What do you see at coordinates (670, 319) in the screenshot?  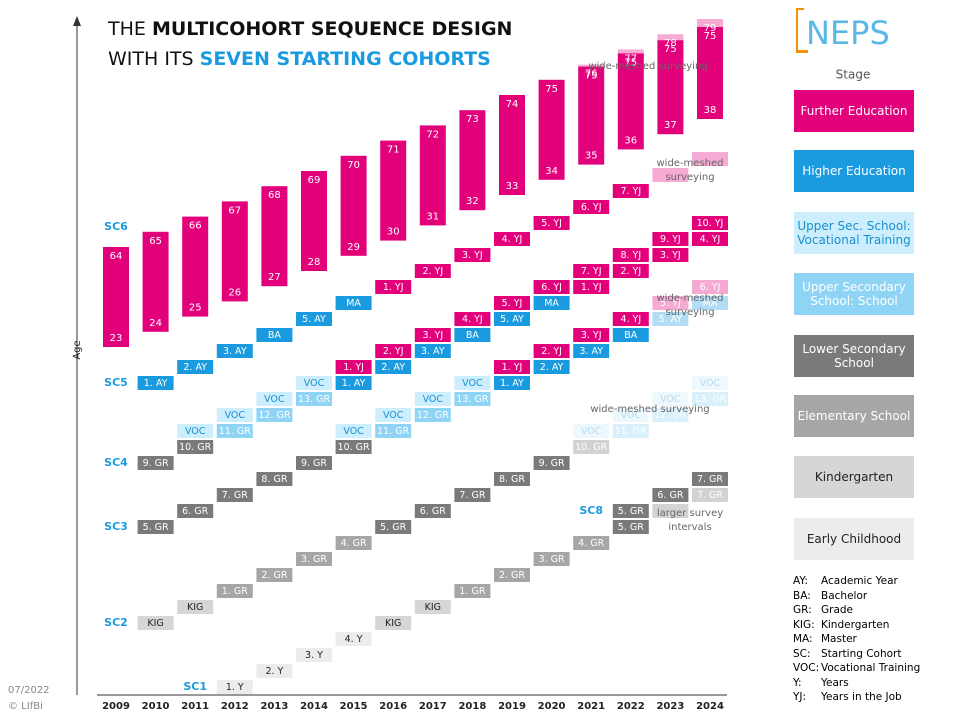 I see `cell: 5. AY` at bounding box center [670, 319].